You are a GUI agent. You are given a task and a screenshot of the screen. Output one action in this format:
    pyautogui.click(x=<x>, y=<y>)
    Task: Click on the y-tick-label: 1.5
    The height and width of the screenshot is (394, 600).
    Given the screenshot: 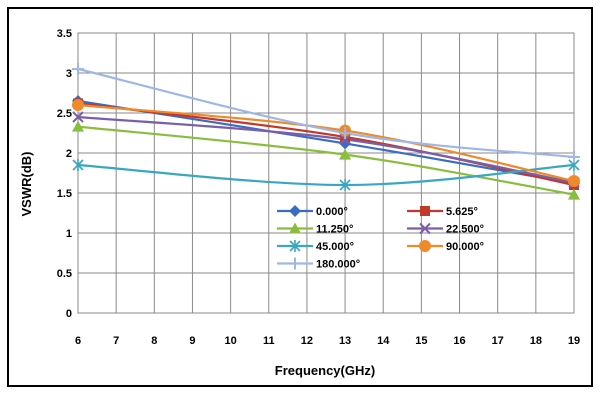 What is the action you would take?
    pyautogui.click(x=64, y=194)
    